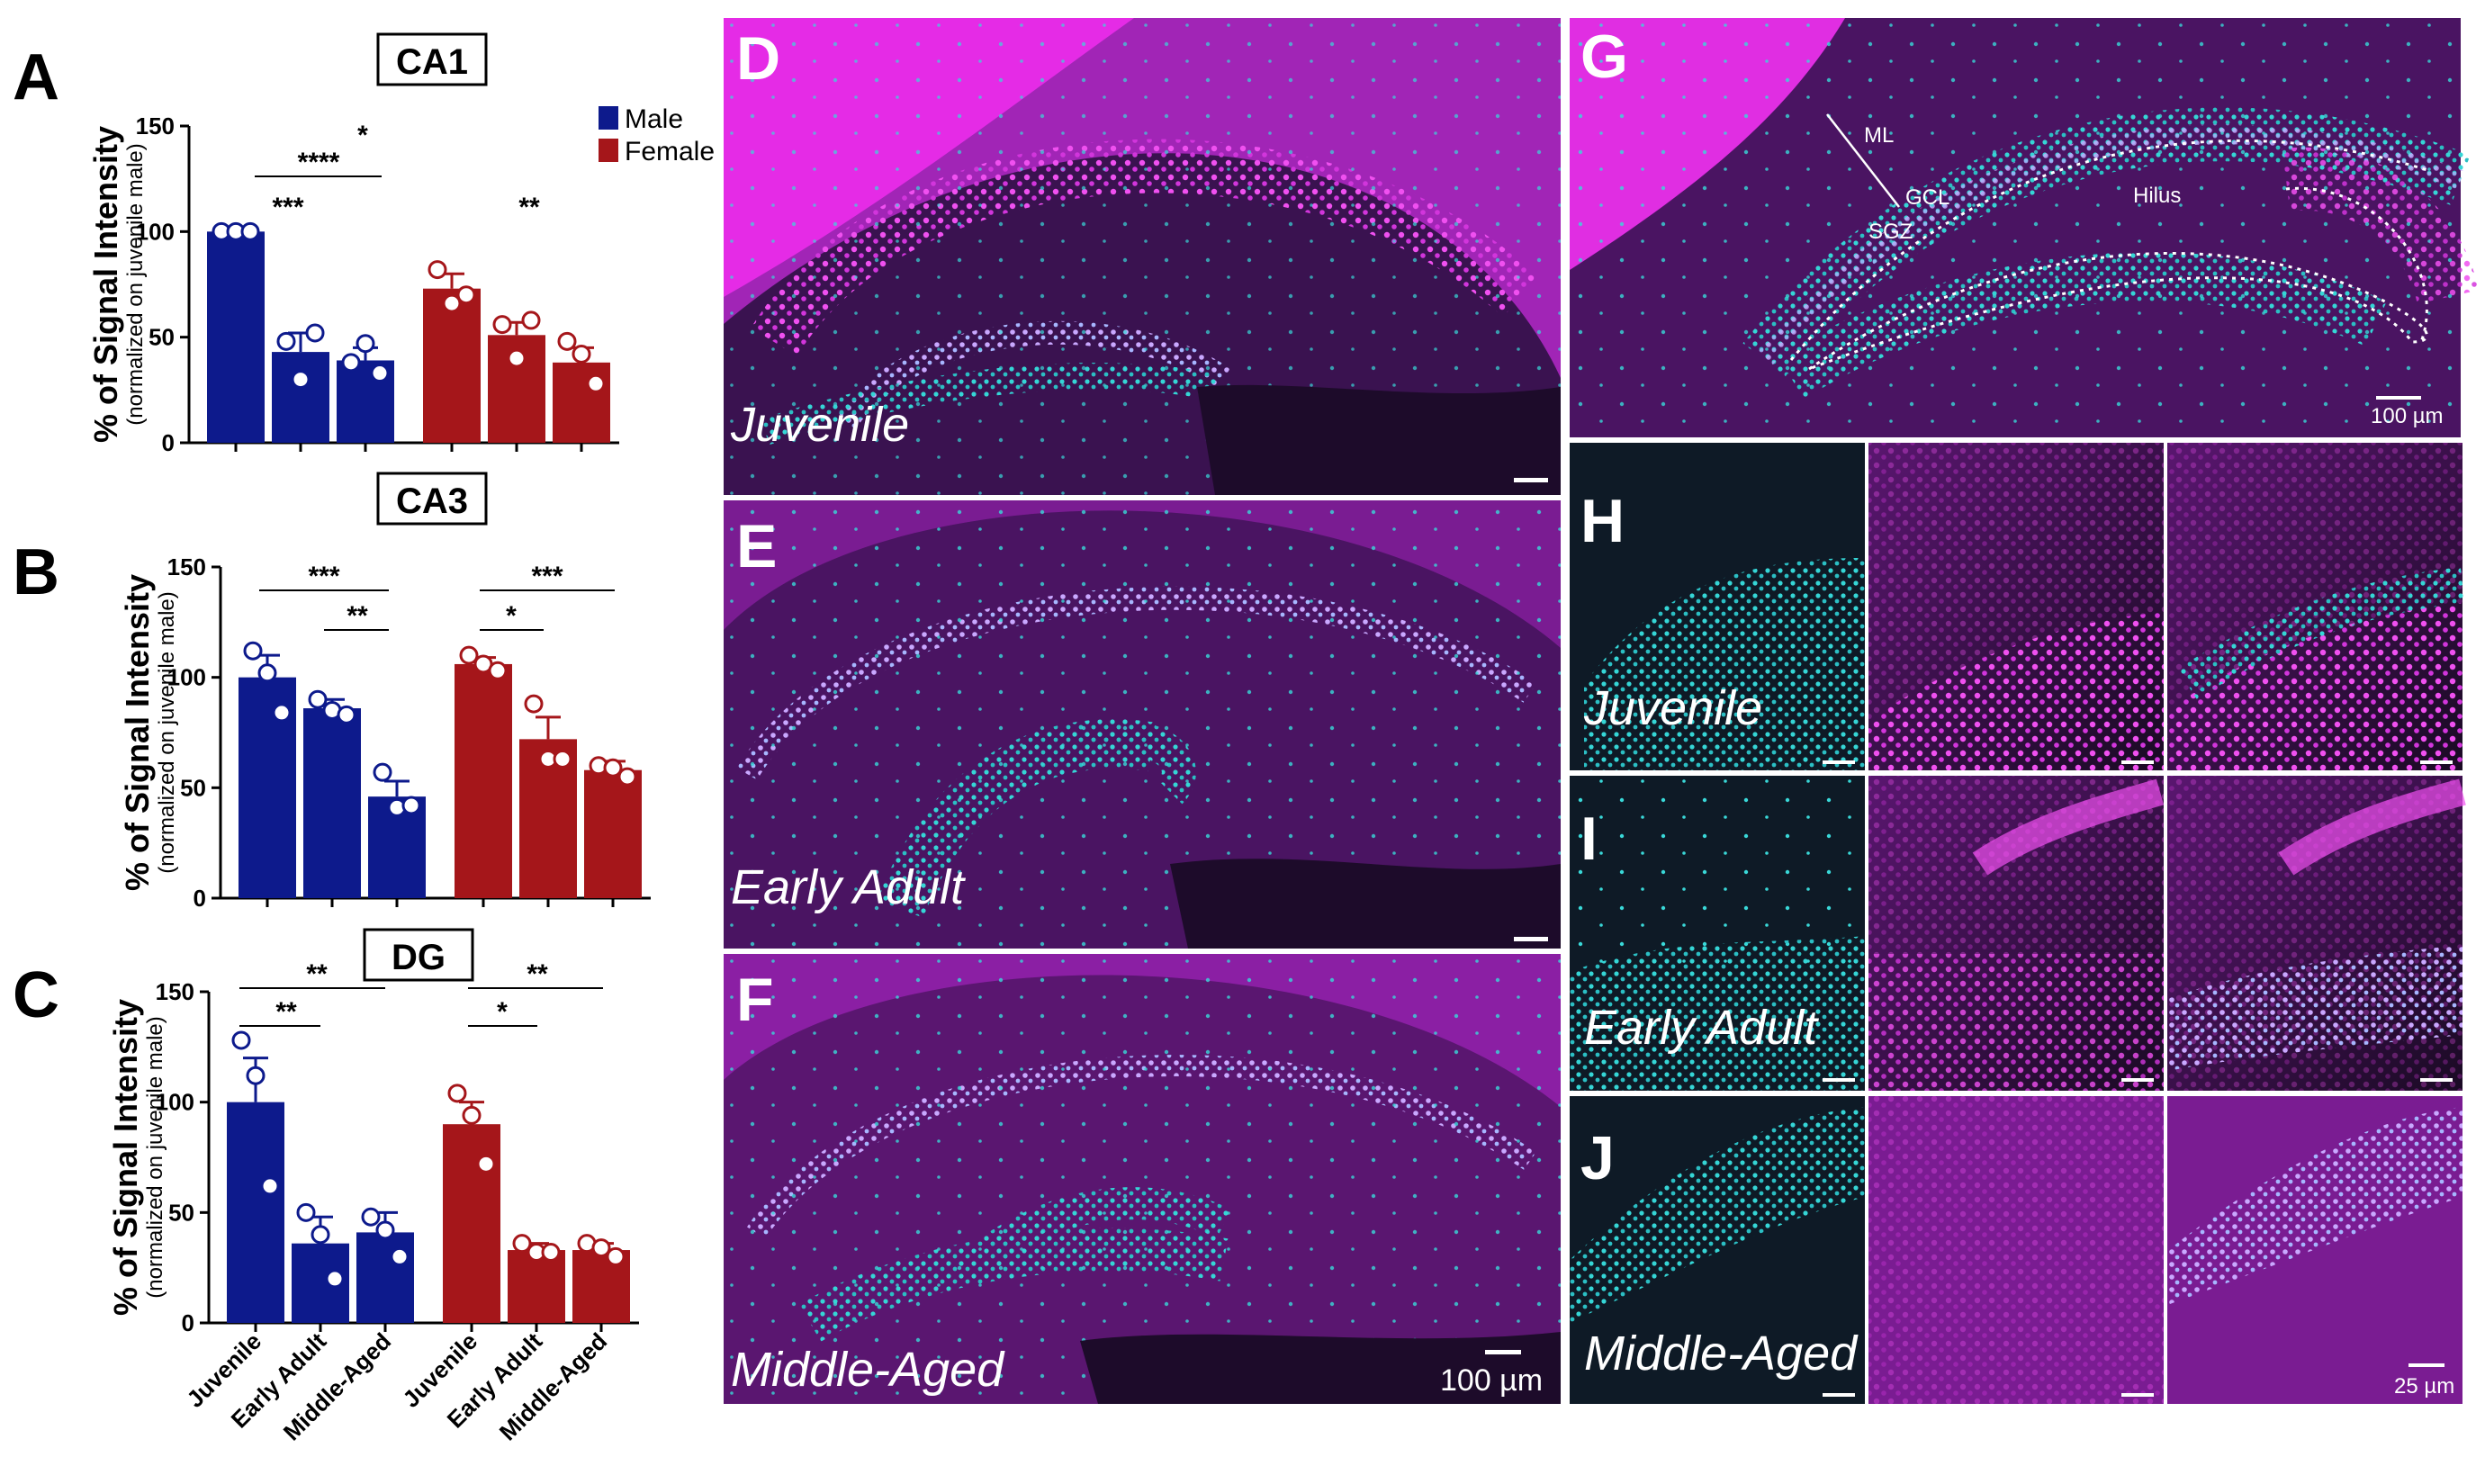  What do you see at coordinates (547, 576) in the screenshot?
I see `significance-label: ***` at bounding box center [547, 576].